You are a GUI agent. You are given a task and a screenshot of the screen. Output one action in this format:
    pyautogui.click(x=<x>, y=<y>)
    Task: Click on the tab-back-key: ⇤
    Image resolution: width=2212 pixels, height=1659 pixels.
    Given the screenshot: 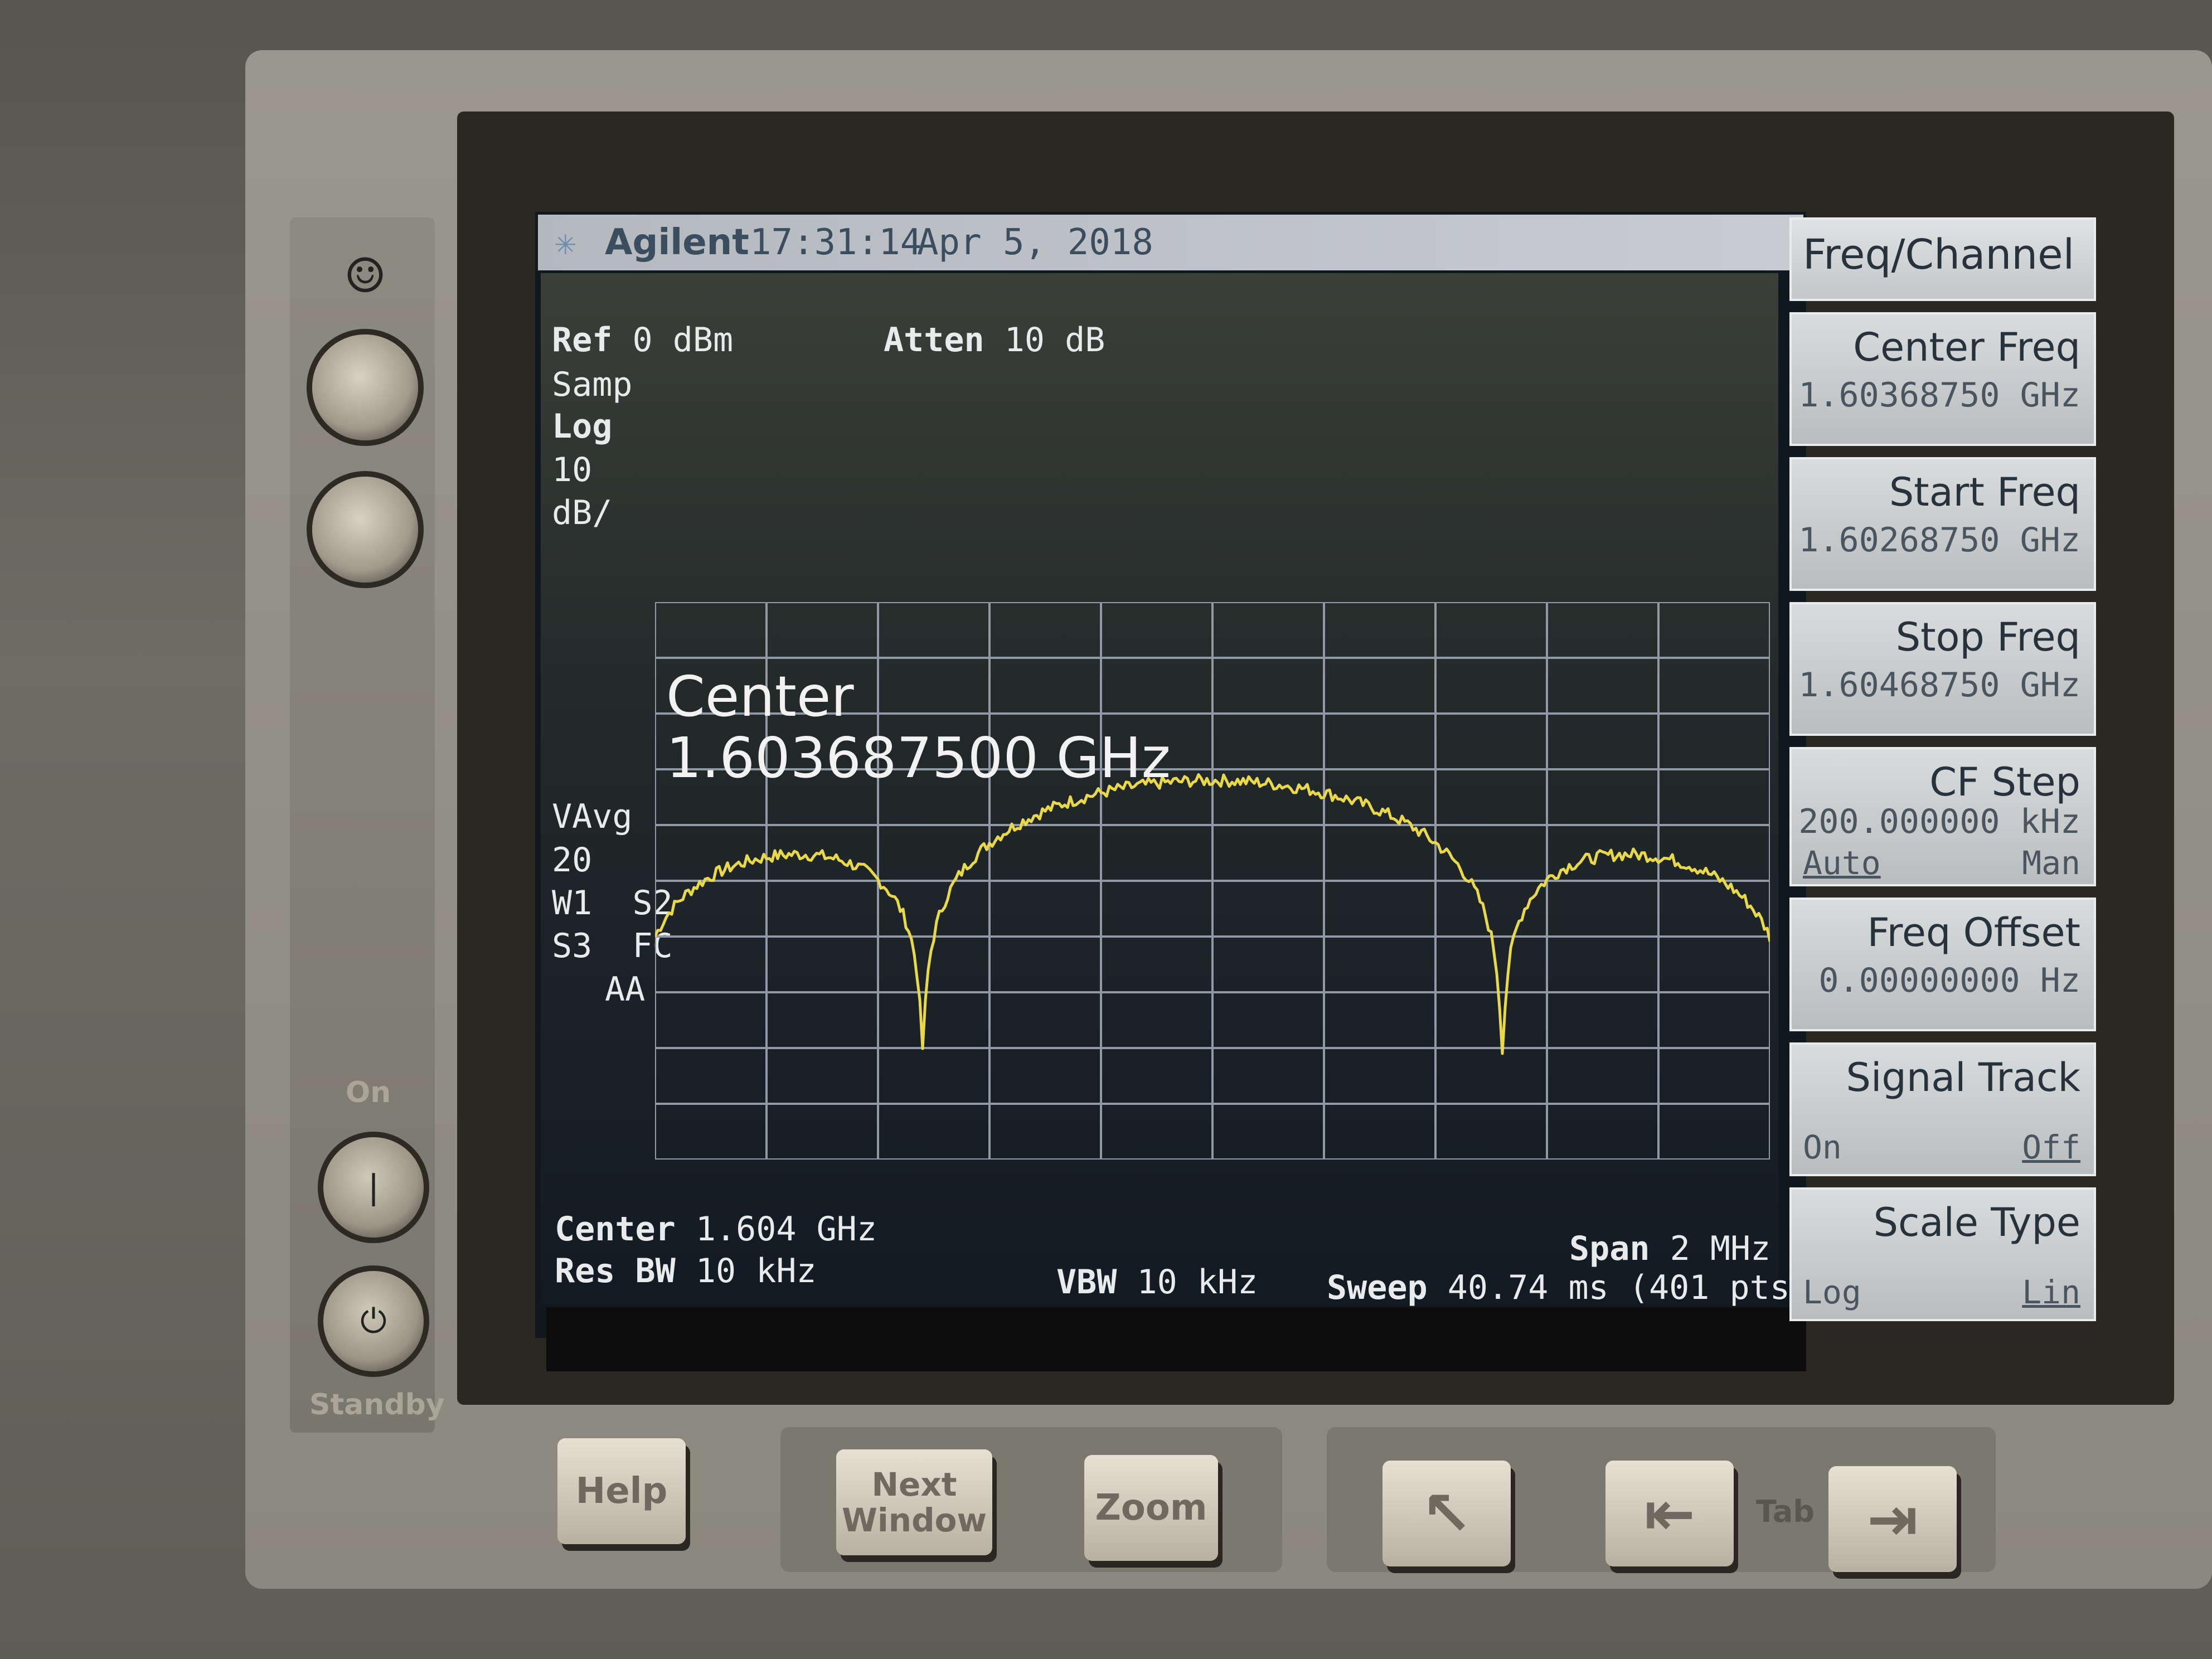 What is the action you would take?
    pyautogui.click(x=1669, y=1513)
    